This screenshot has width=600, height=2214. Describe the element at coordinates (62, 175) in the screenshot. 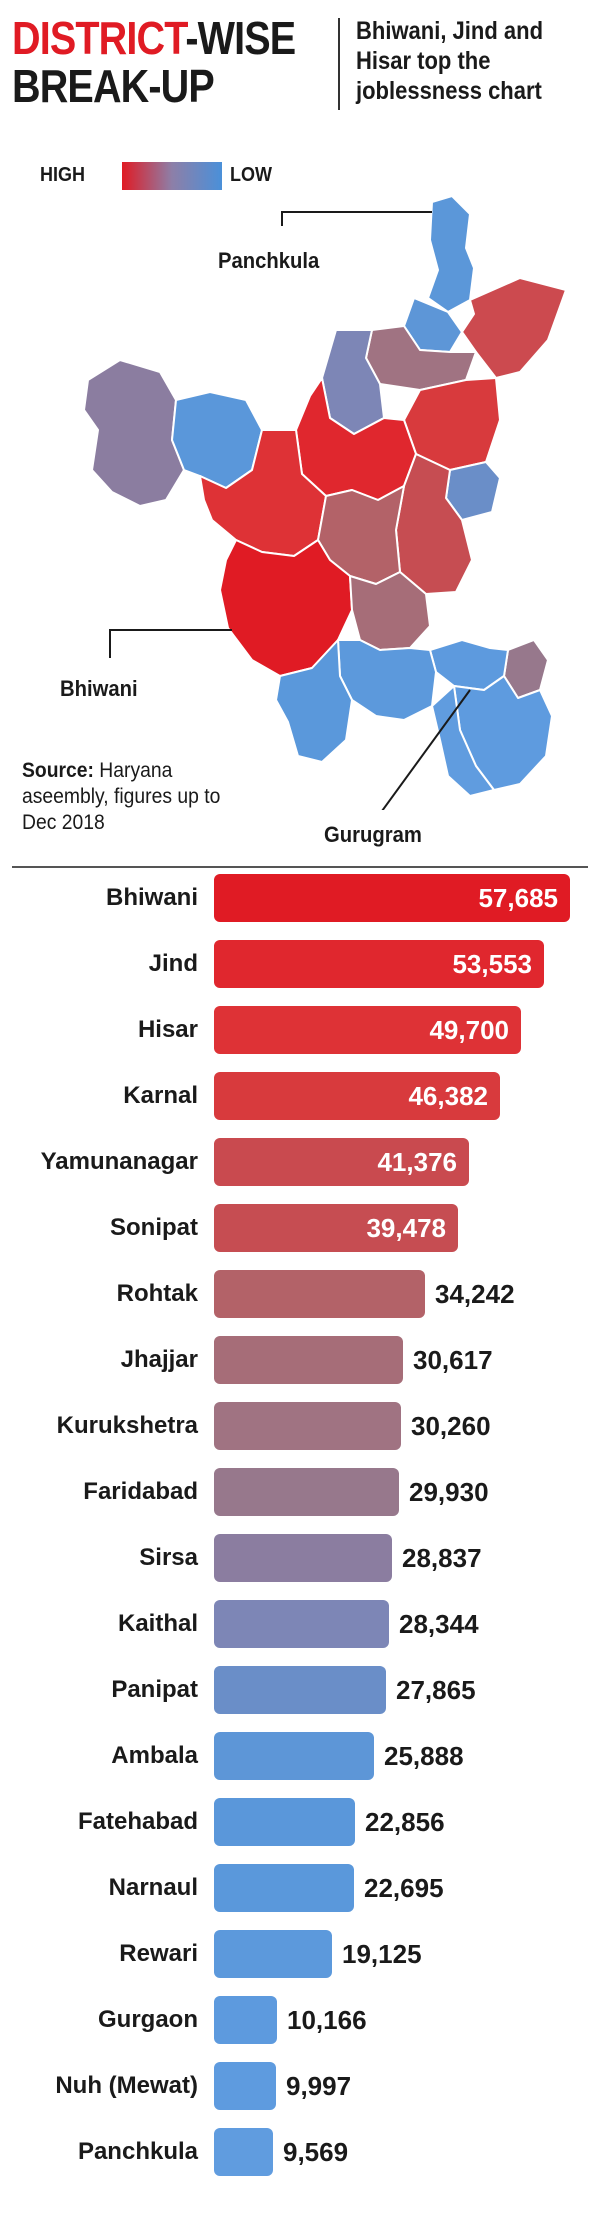

I see `legend-high-label: HIGH` at that location.